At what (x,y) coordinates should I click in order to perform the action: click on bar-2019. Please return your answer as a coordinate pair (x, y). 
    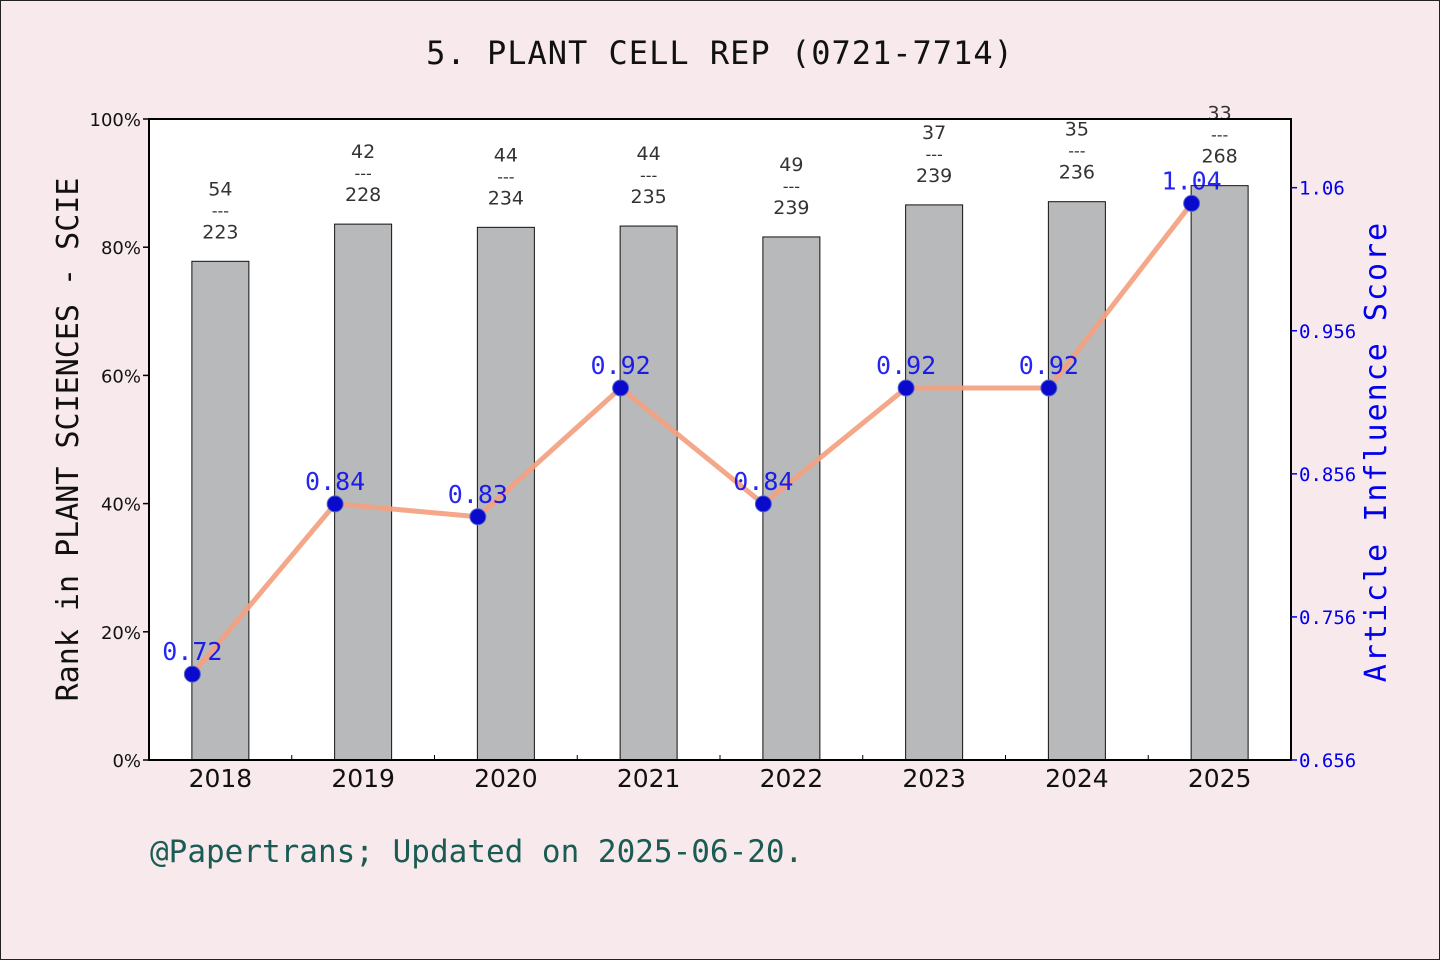
    Looking at the image, I should click on (363, 492).